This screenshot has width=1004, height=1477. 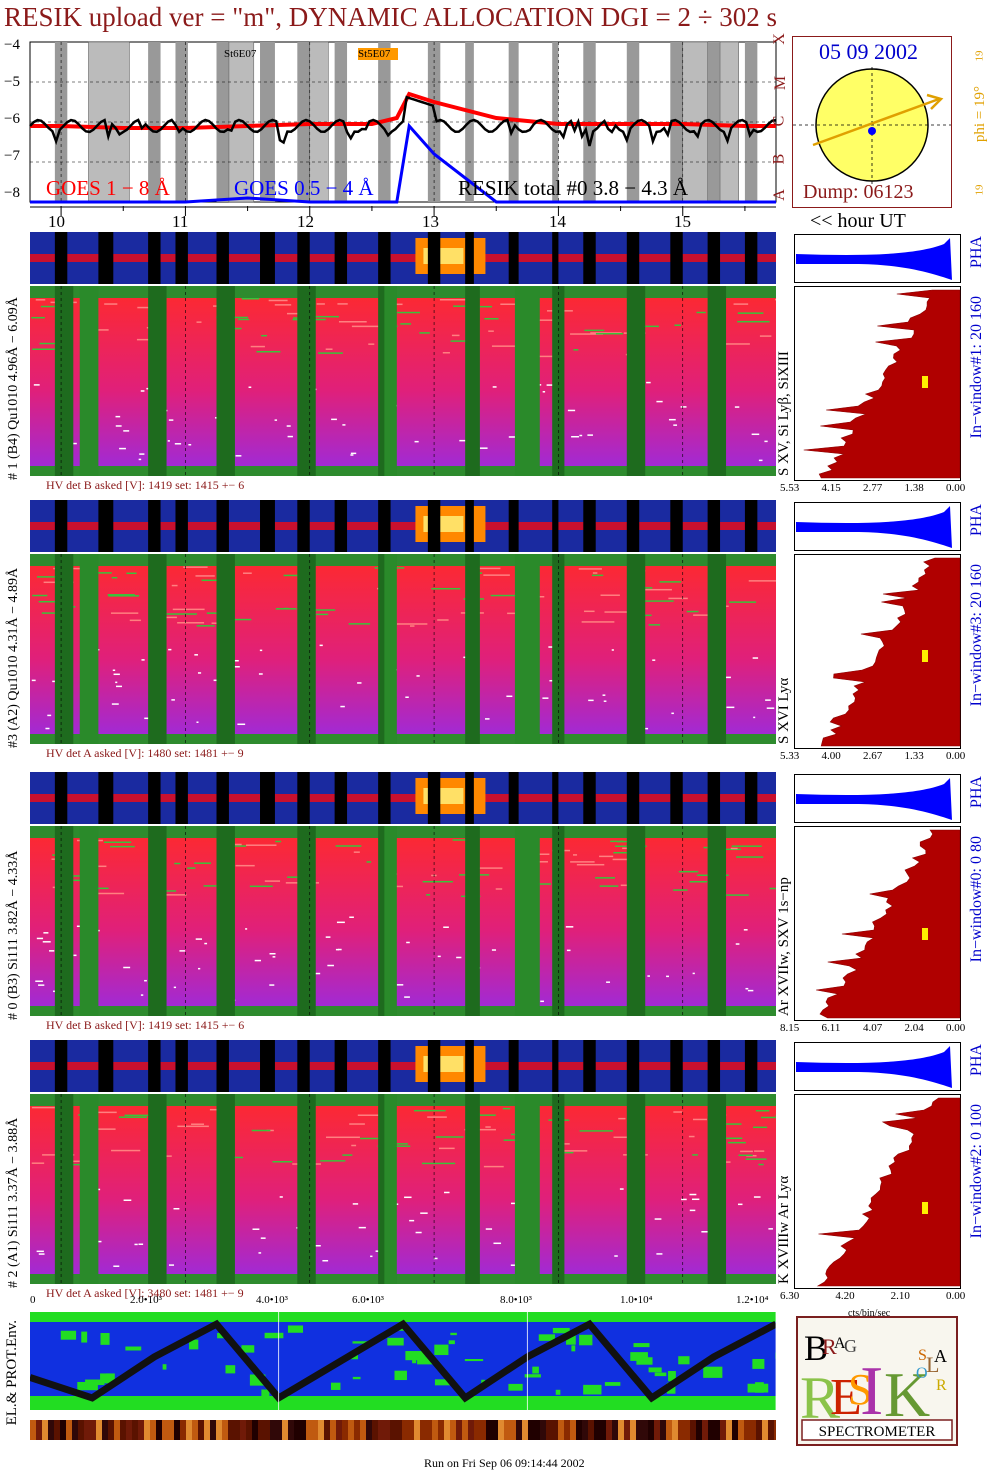 What do you see at coordinates (877, 1432) in the screenshot?
I see `logo-caption: SPECTROMETER` at bounding box center [877, 1432].